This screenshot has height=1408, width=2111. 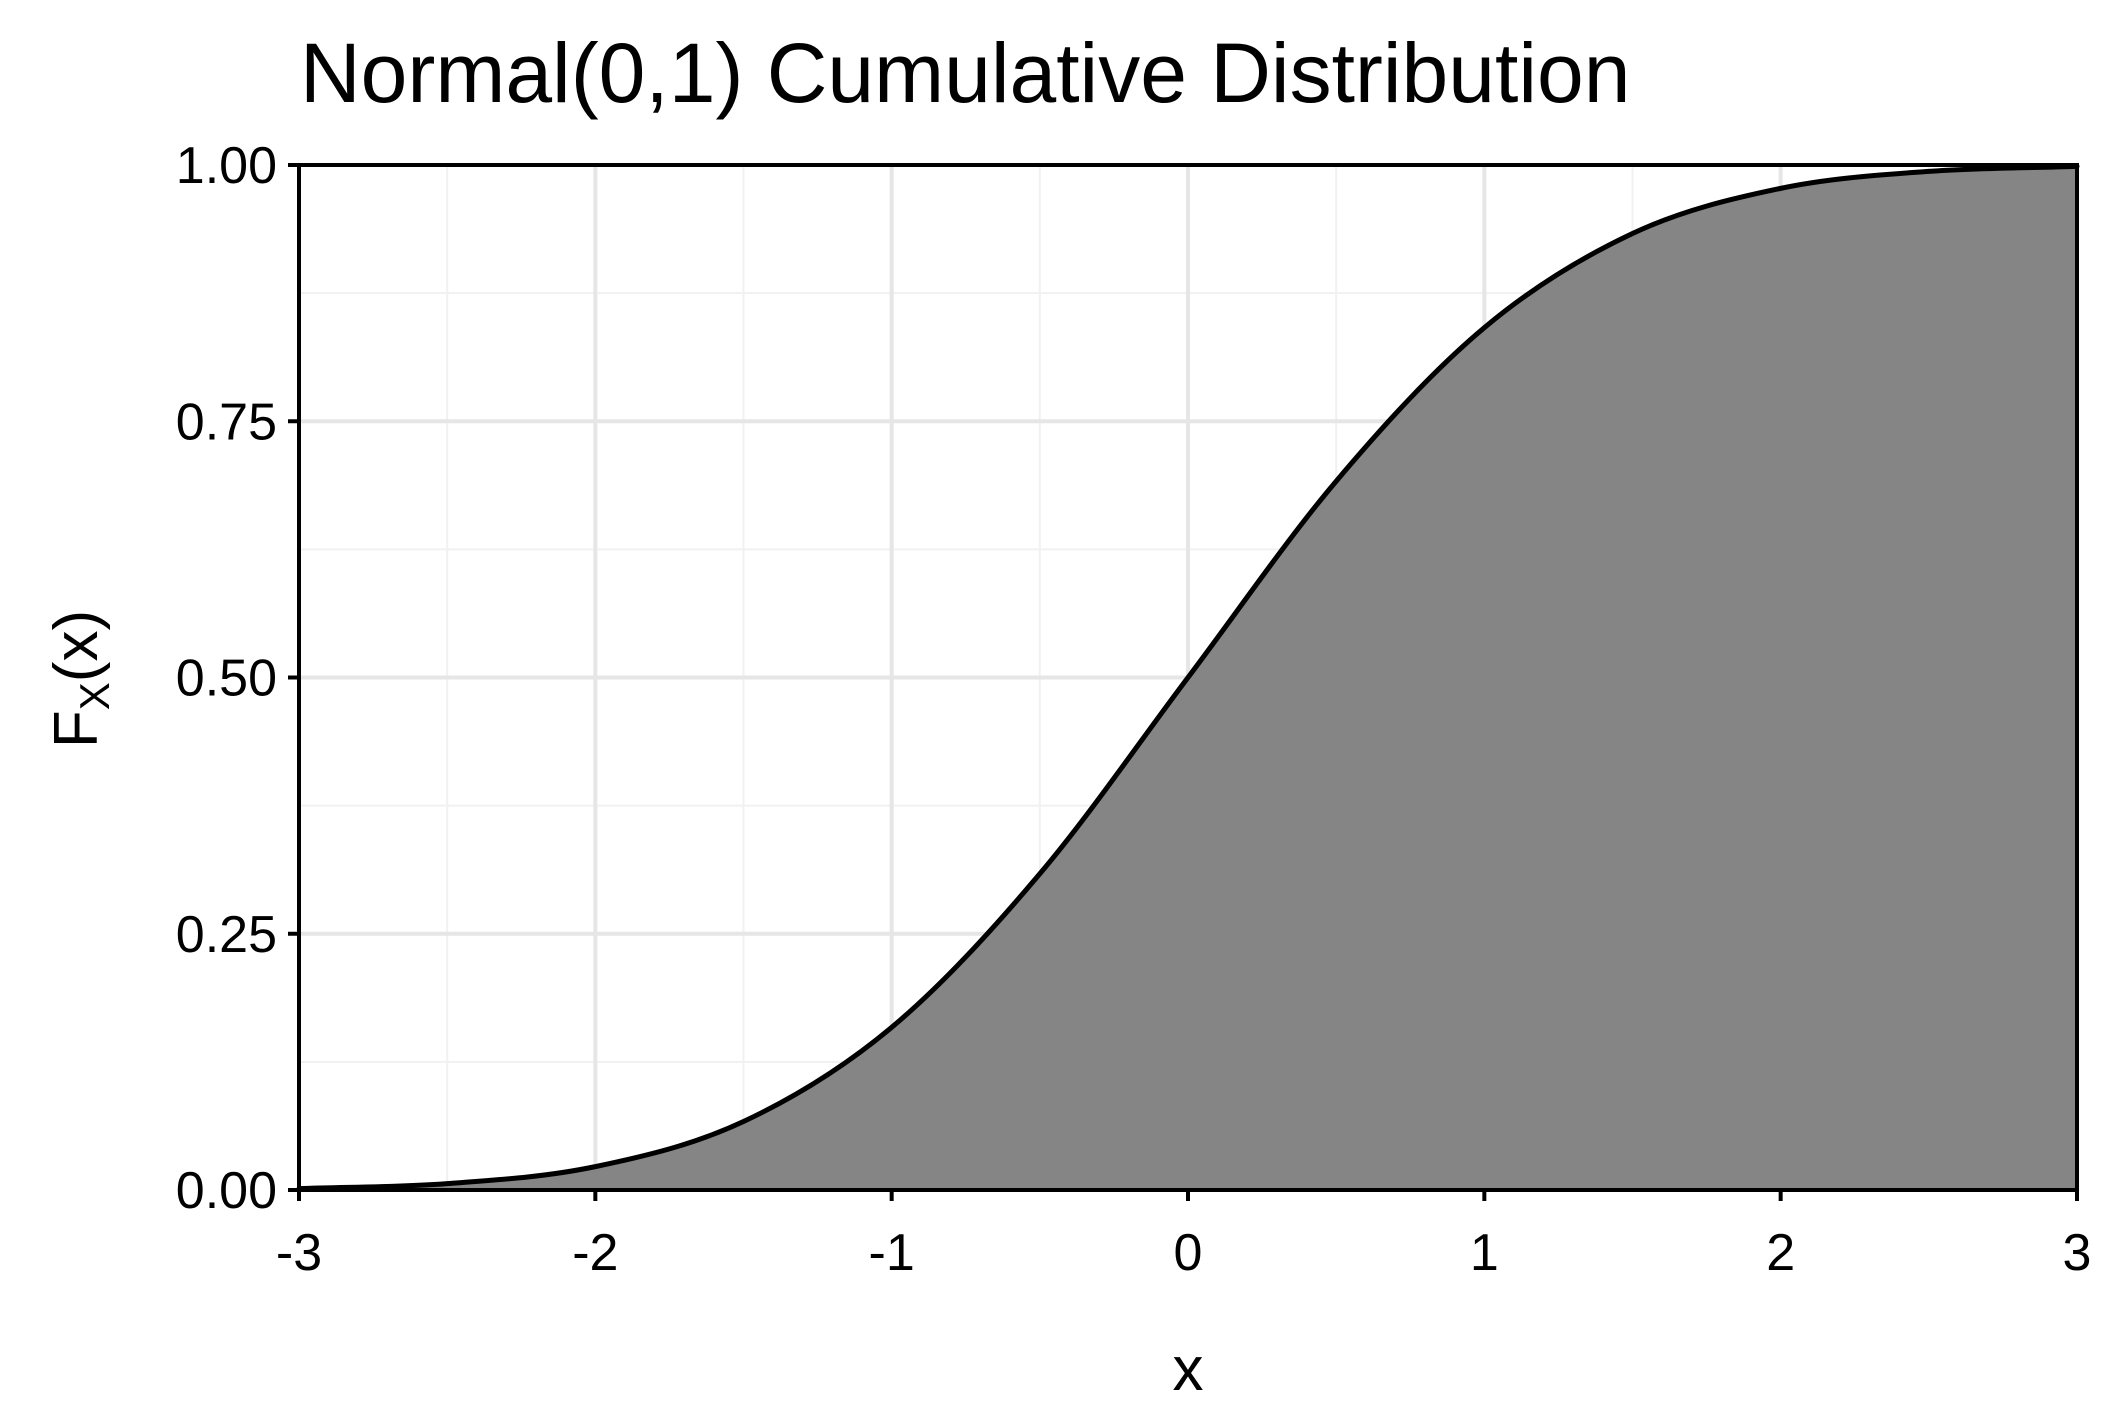 I want to click on x-tick-label: 3, so click(x=2077, y=1253).